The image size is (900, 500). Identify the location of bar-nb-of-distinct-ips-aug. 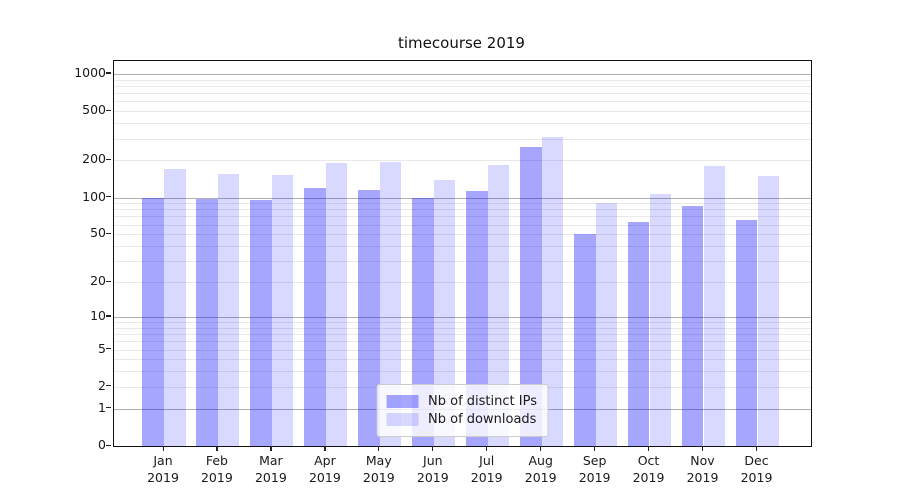
(531, 296).